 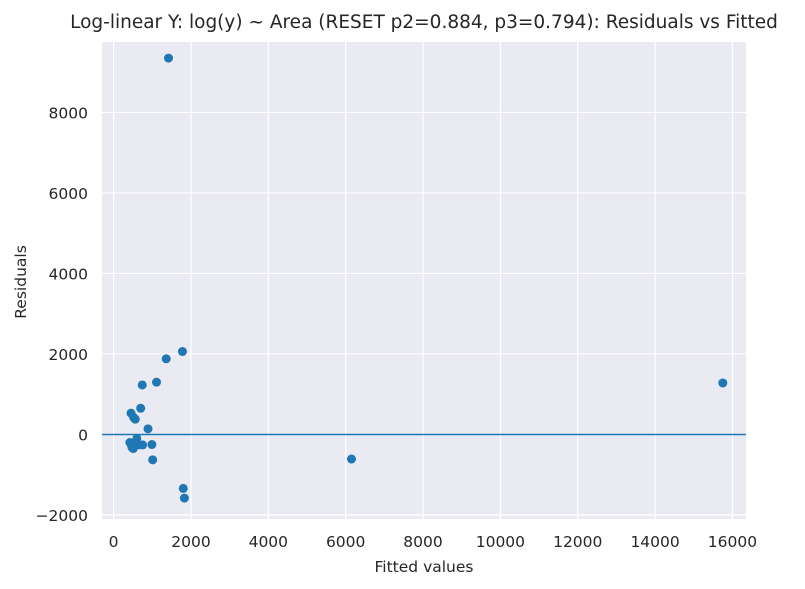 I want to click on x-tick-label: 10000, so click(x=500, y=542).